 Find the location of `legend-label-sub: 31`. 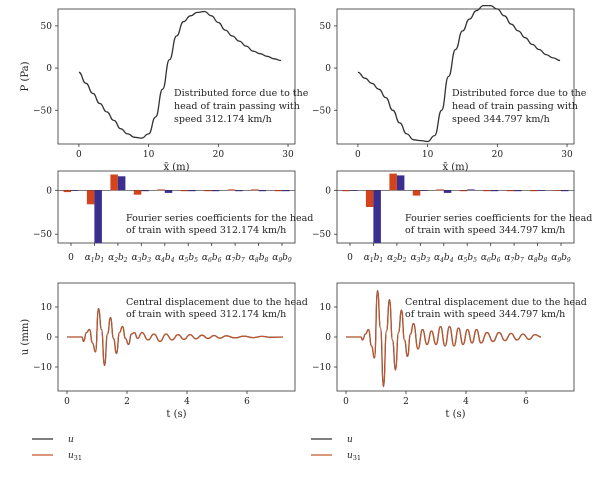

legend-label-sub: 31 is located at coordinates (78, 458).